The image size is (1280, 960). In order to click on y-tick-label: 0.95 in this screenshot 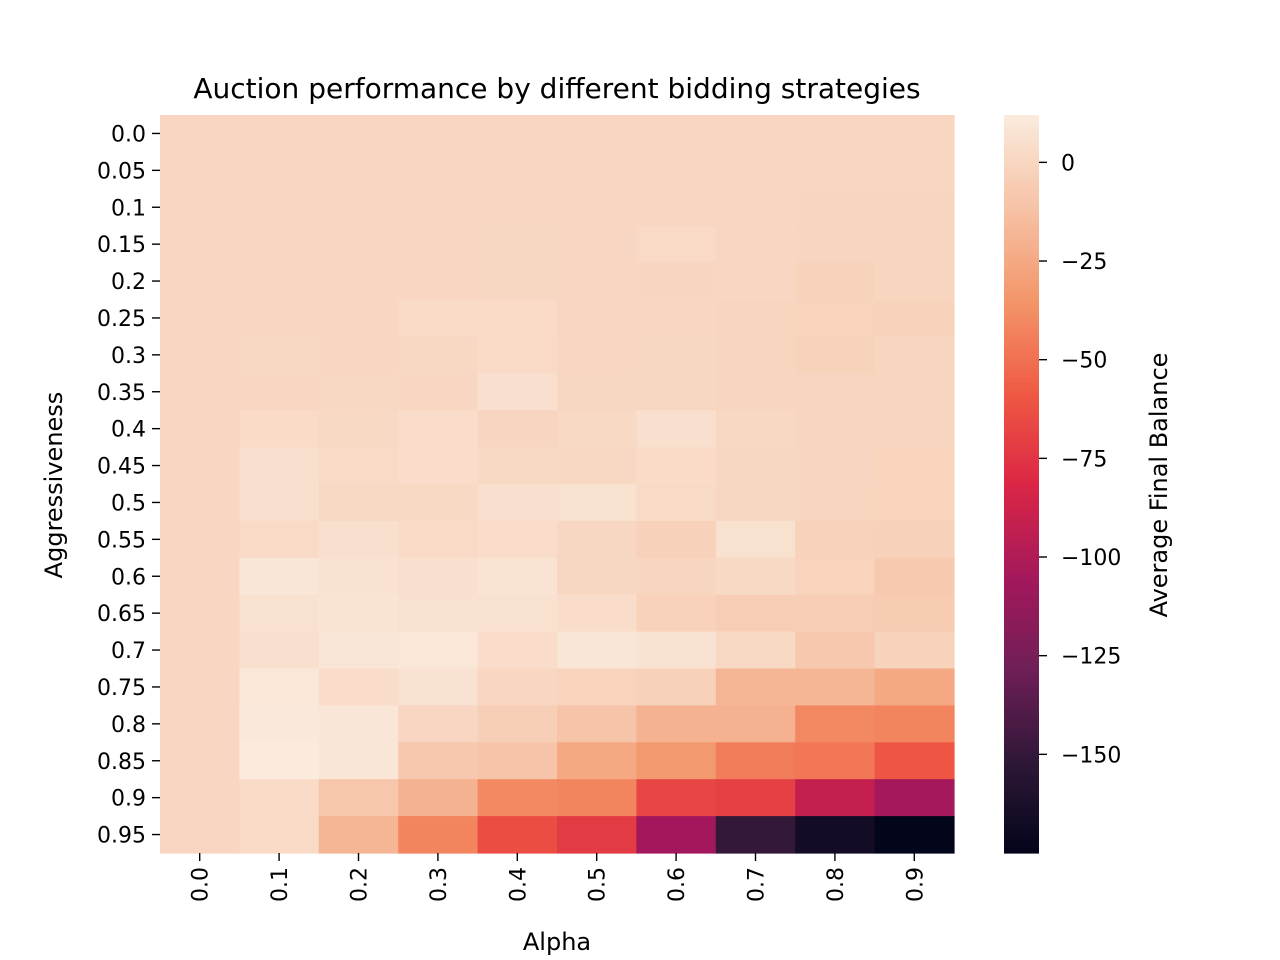, I will do `click(121, 836)`.